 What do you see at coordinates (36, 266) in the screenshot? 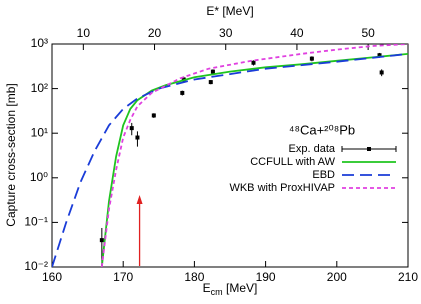
I see `y-tick-label: 10⁻²` at bounding box center [36, 266].